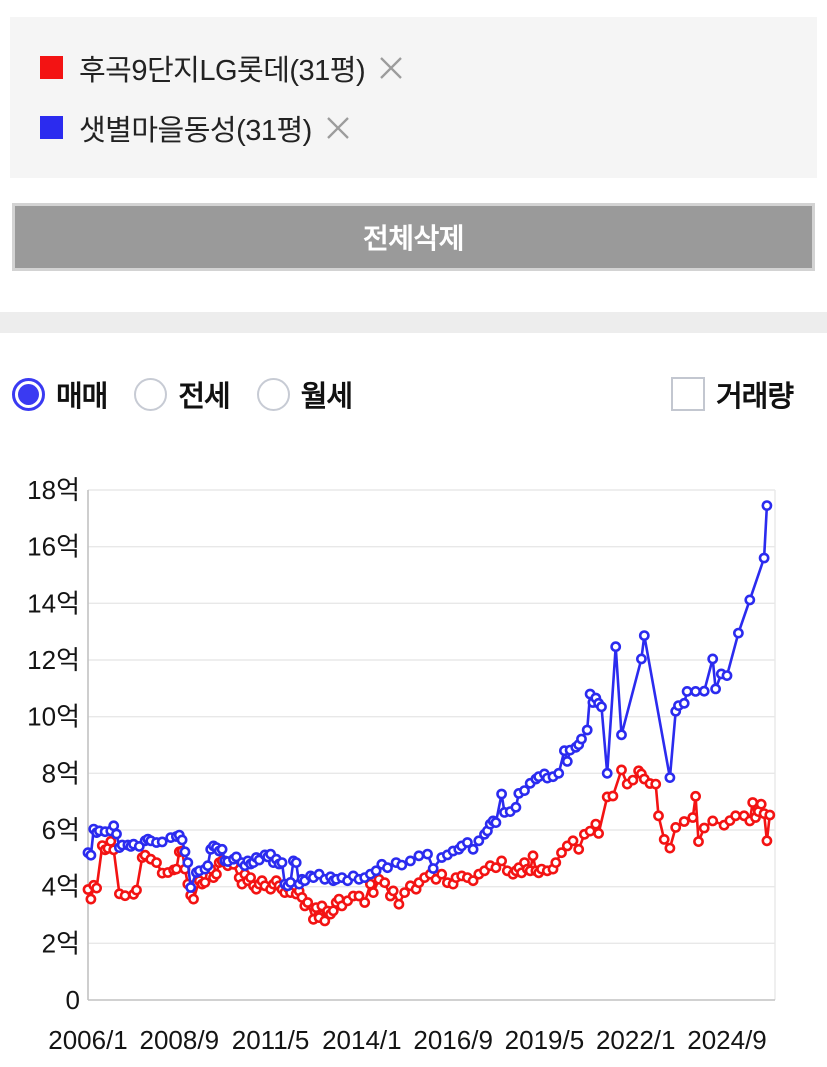 This screenshot has width=827, height=1067. Describe the element at coordinates (545, 1040) in the screenshot. I see `svg-text: 2019/5` at that location.